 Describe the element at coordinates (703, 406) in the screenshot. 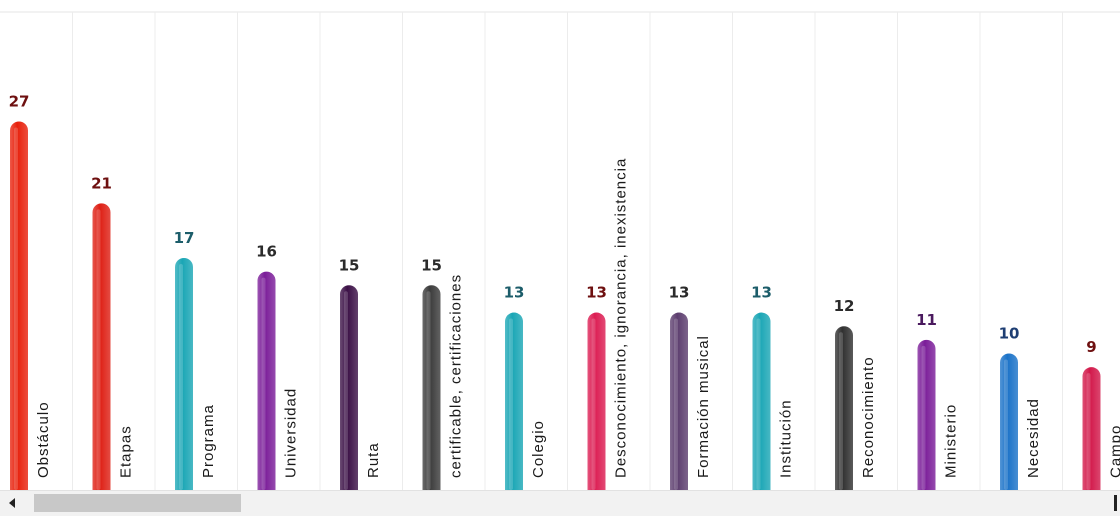

I see `category-label: Formación musical` at that location.